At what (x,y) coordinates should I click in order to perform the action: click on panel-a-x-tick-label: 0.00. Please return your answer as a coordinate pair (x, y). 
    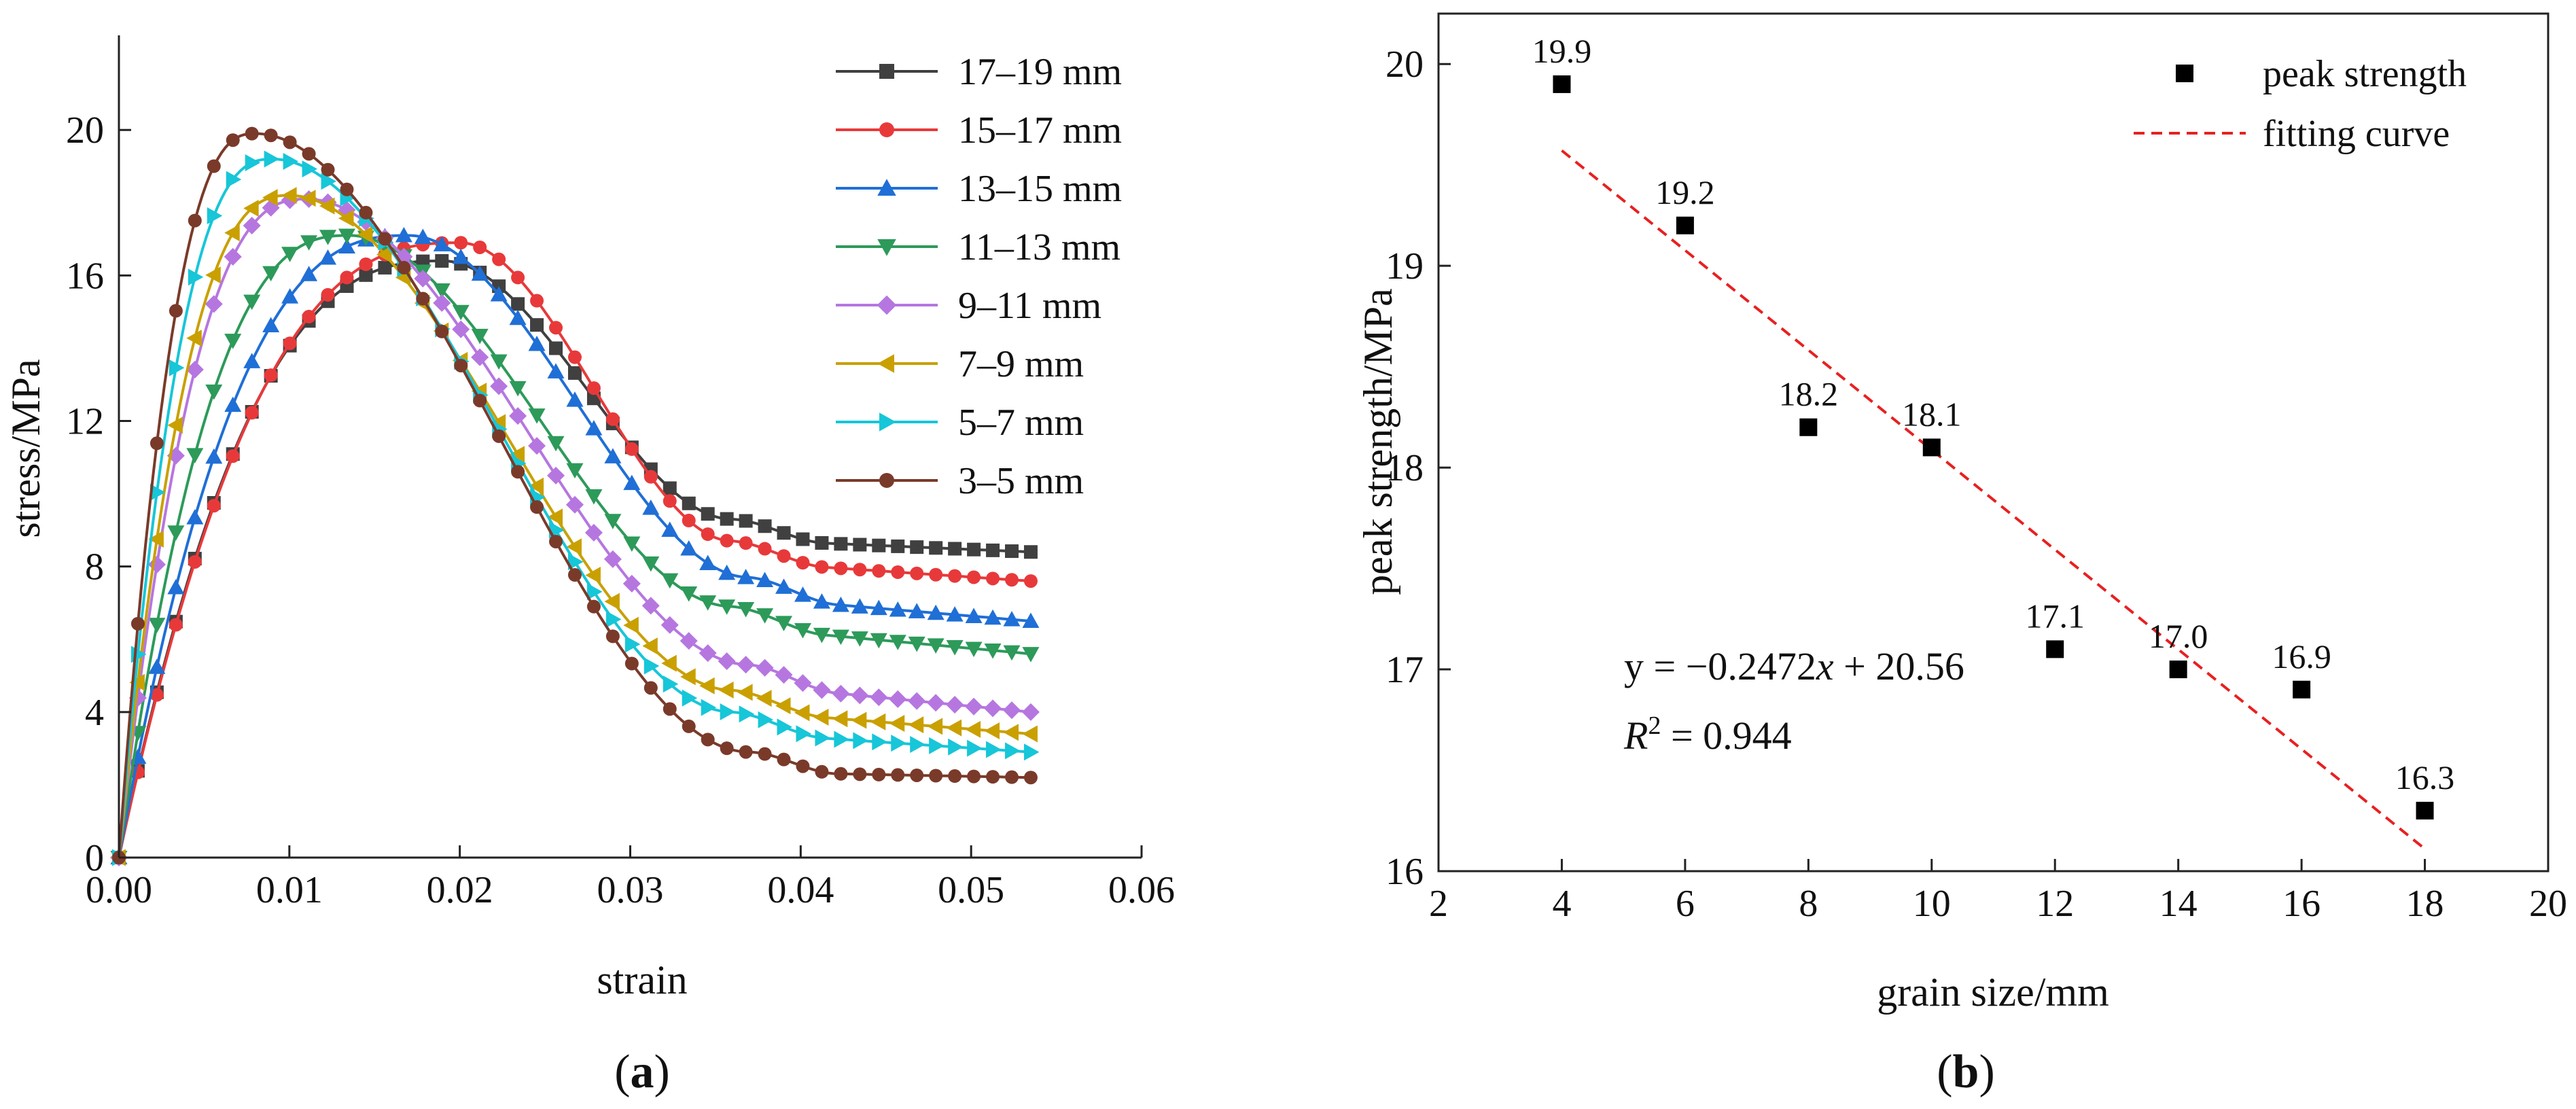
    Looking at the image, I should click on (119, 890).